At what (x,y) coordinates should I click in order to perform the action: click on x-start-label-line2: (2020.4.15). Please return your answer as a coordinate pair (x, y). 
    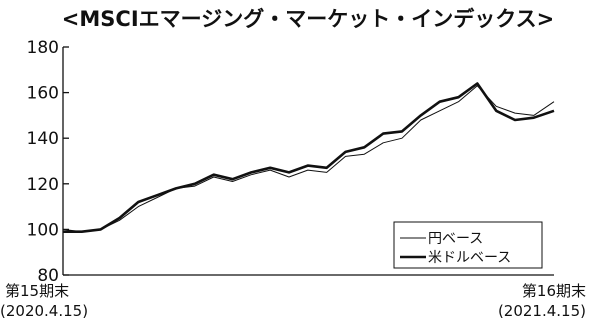
    Looking at the image, I should click on (44, 311).